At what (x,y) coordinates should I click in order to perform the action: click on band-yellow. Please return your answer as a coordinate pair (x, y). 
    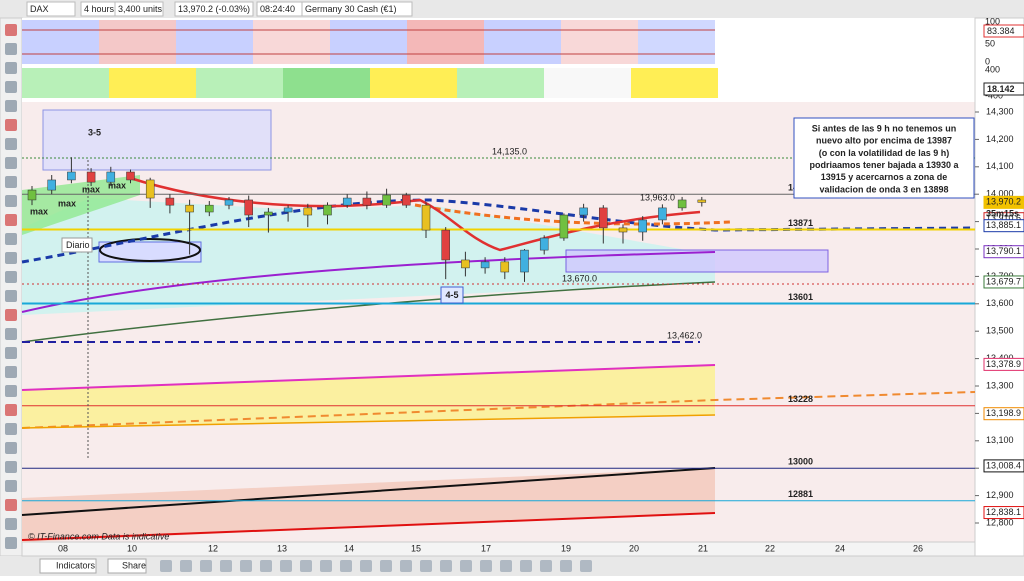
    Looking at the image, I should click on (368, 396).